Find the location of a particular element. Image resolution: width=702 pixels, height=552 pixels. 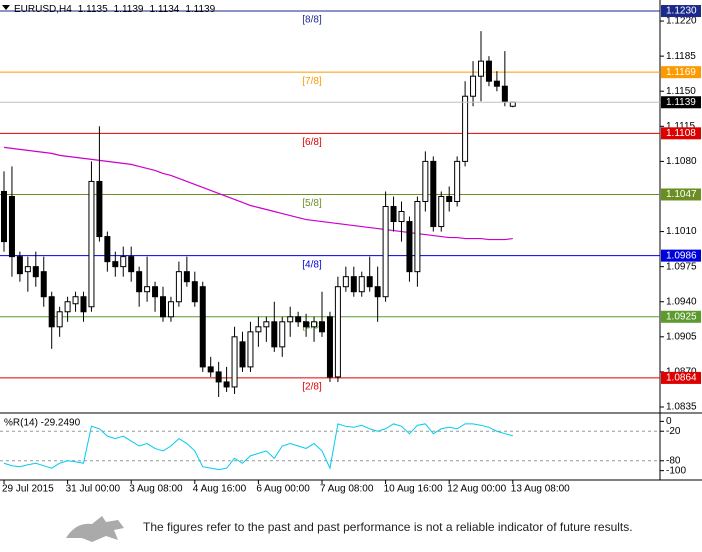

x-tick-label: 7 Aug 08:00 is located at coordinates (347, 489).